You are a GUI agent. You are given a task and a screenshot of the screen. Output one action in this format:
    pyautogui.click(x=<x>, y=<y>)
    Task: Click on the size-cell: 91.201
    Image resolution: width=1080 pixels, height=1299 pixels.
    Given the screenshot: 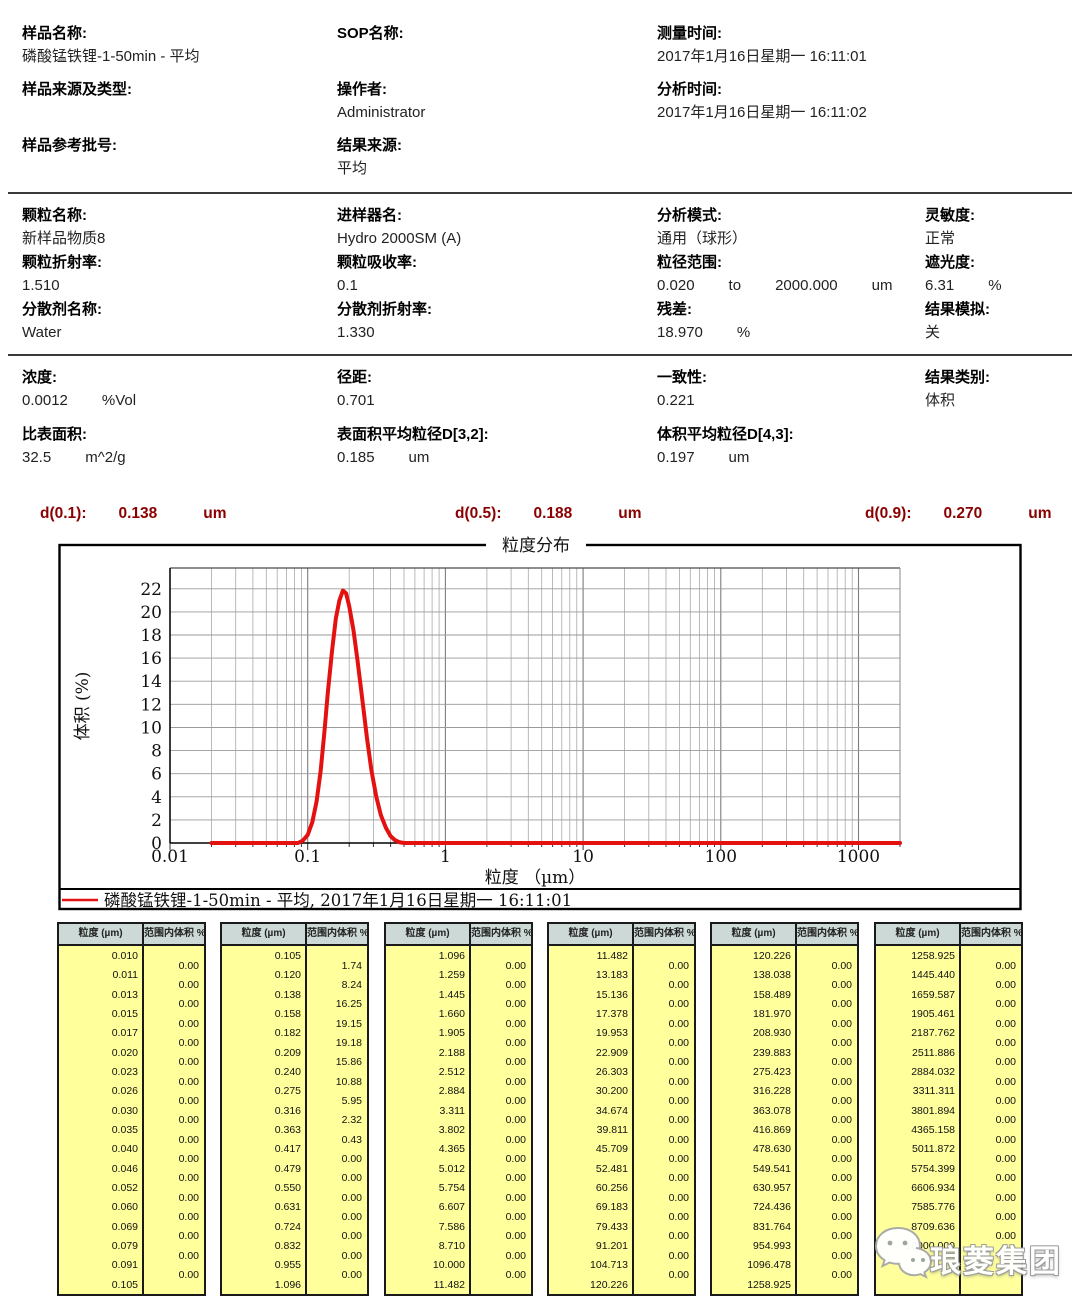 What is the action you would take?
    pyautogui.click(x=611, y=1245)
    